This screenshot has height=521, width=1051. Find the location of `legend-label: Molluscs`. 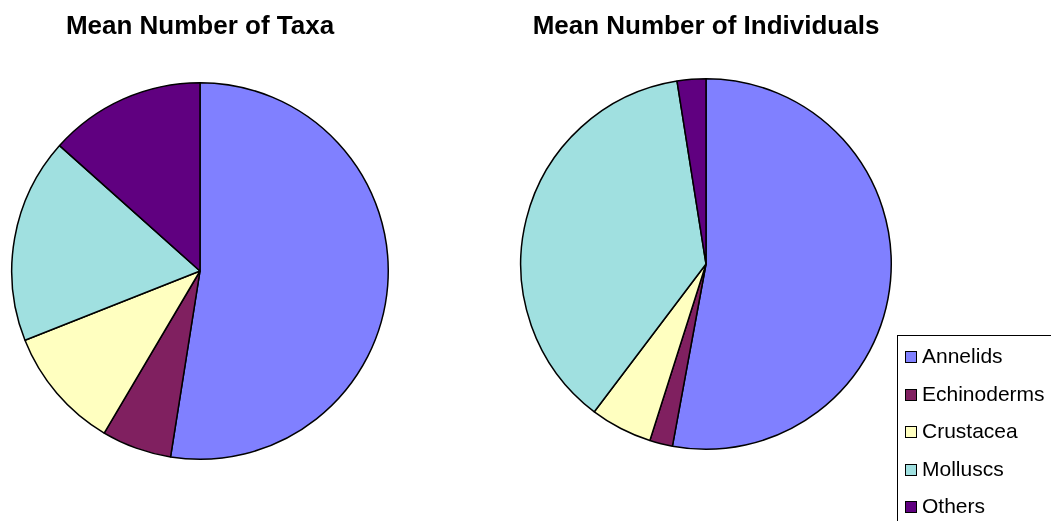

legend-label: Molluscs is located at coordinates (963, 468).